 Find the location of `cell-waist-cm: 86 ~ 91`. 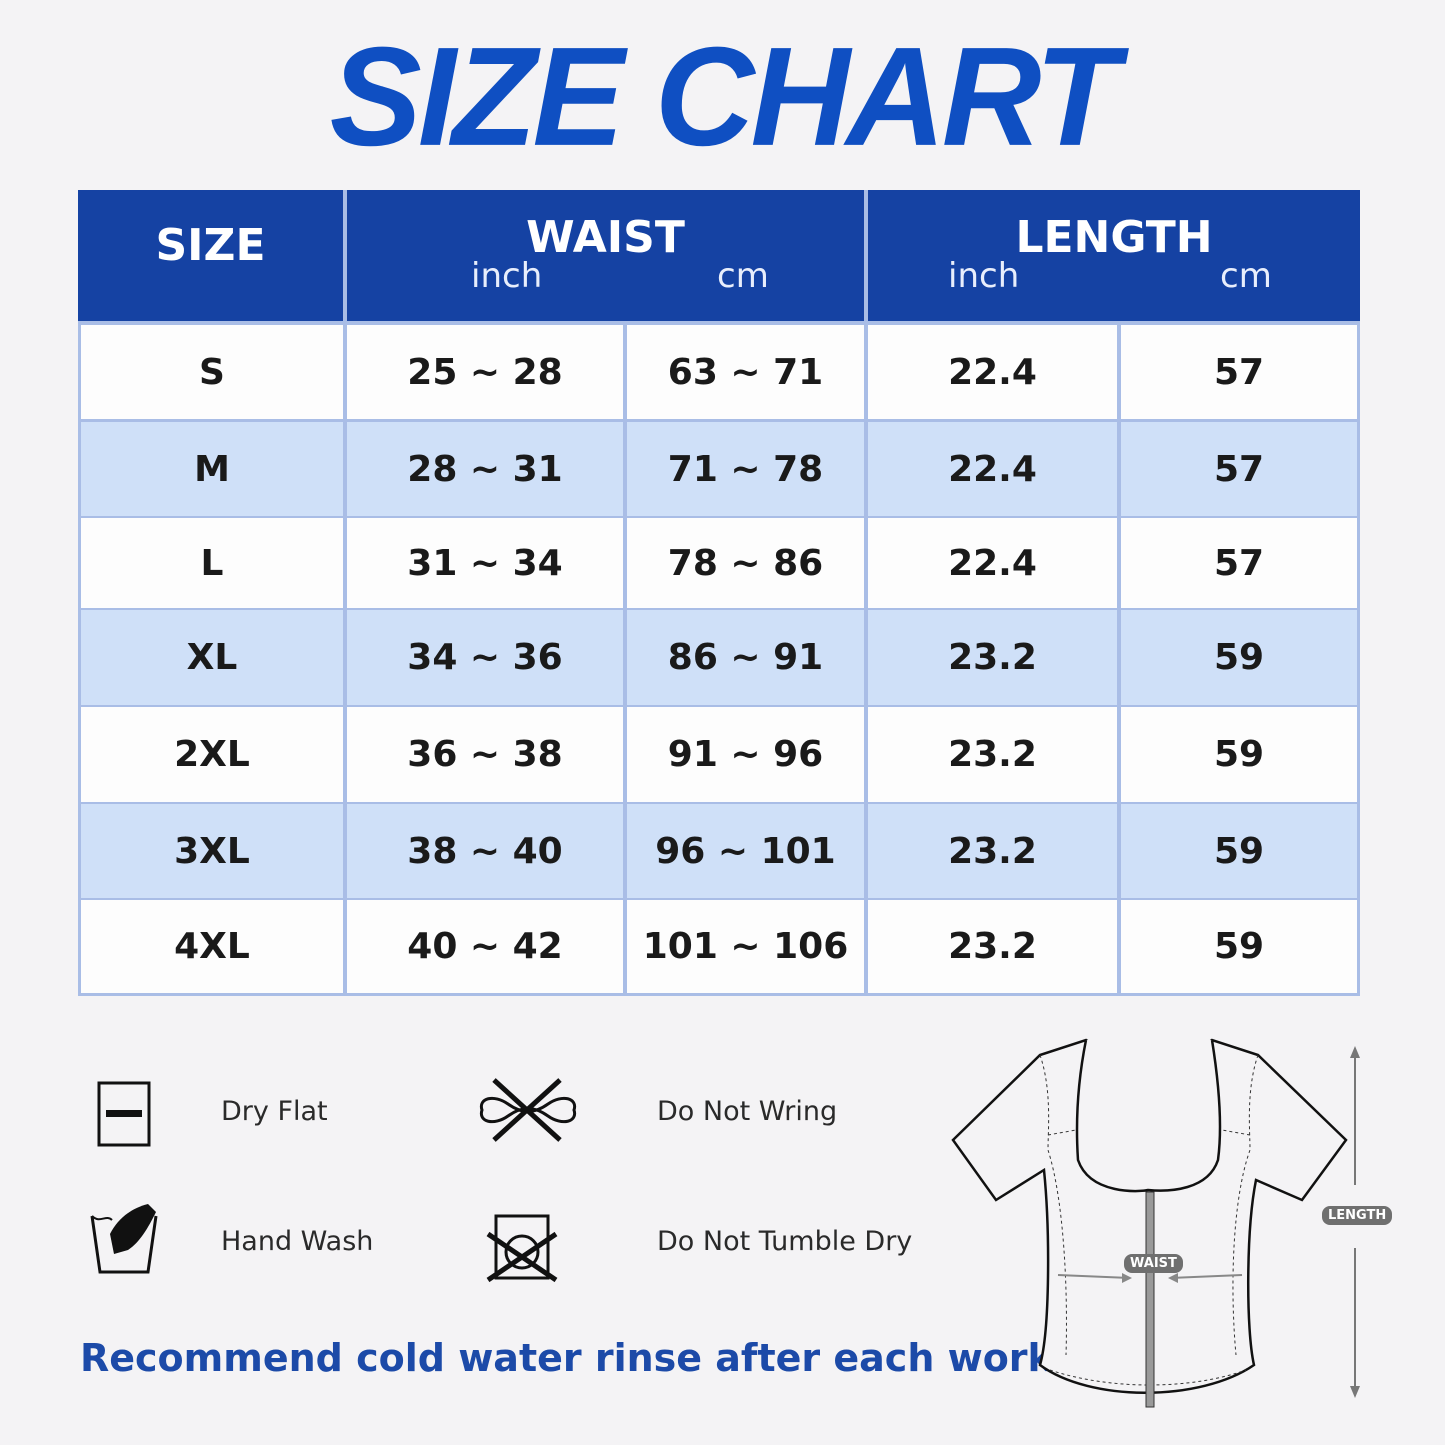

cell-waist-cm: 86 ~ 91 is located at coordinates (745, 657).